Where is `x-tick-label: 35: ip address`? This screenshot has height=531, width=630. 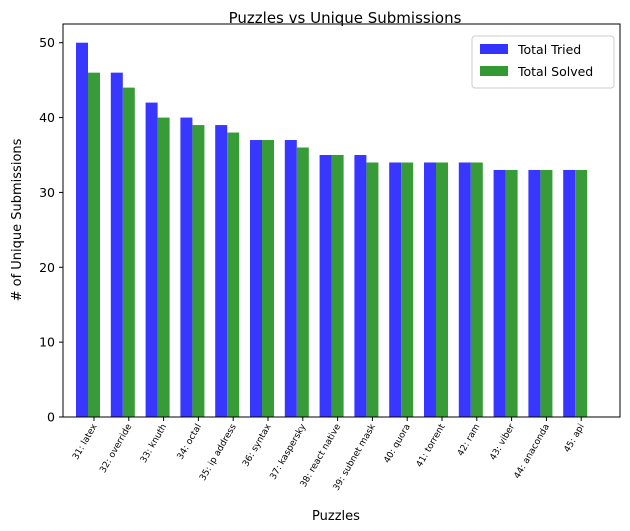 x-tick-label: 35: ip address is located at coordinates (218, 452).